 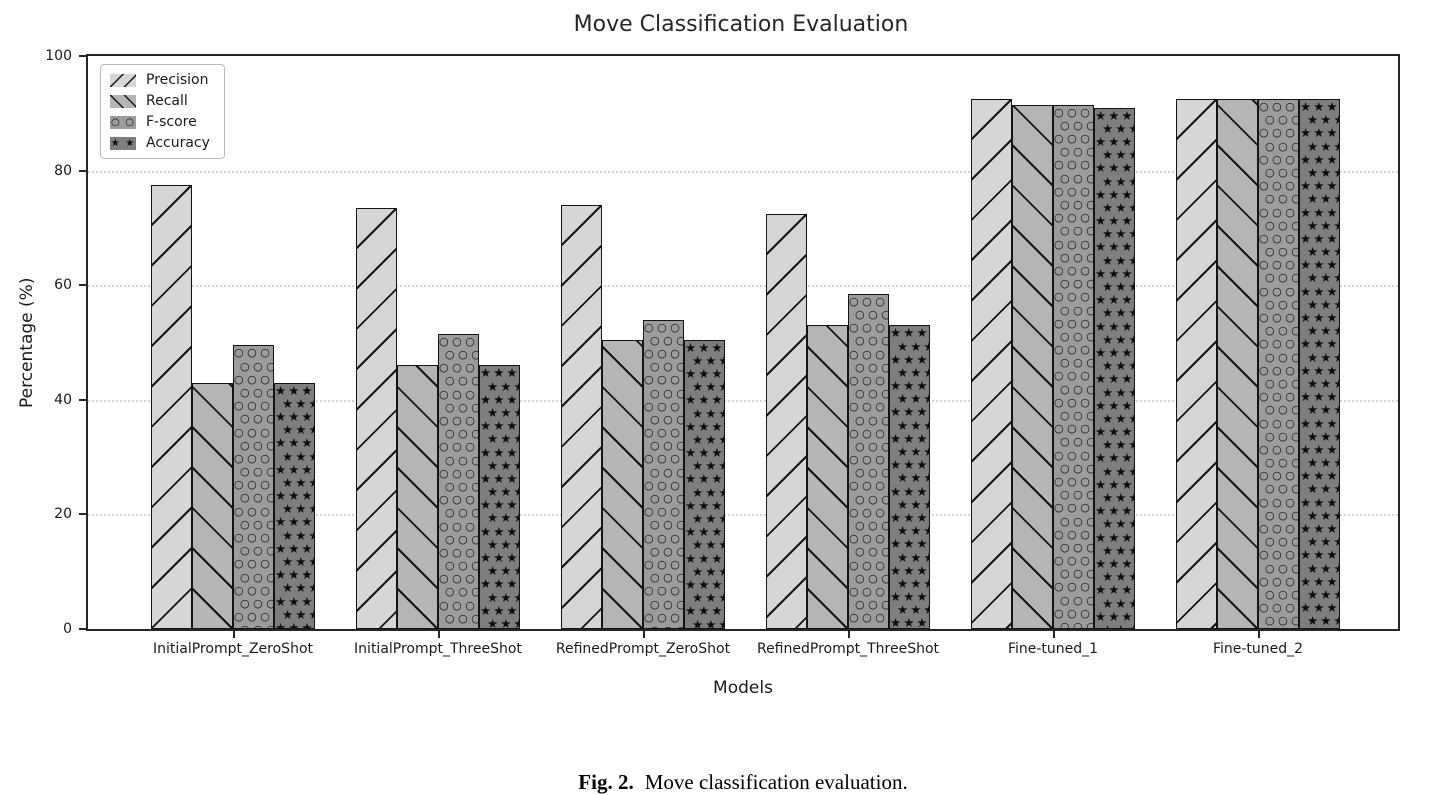 What do you see at coordinates (63, 170) in the screenshot?
I see `y-tick-label-80: 80` at bounding box center [63, 170].